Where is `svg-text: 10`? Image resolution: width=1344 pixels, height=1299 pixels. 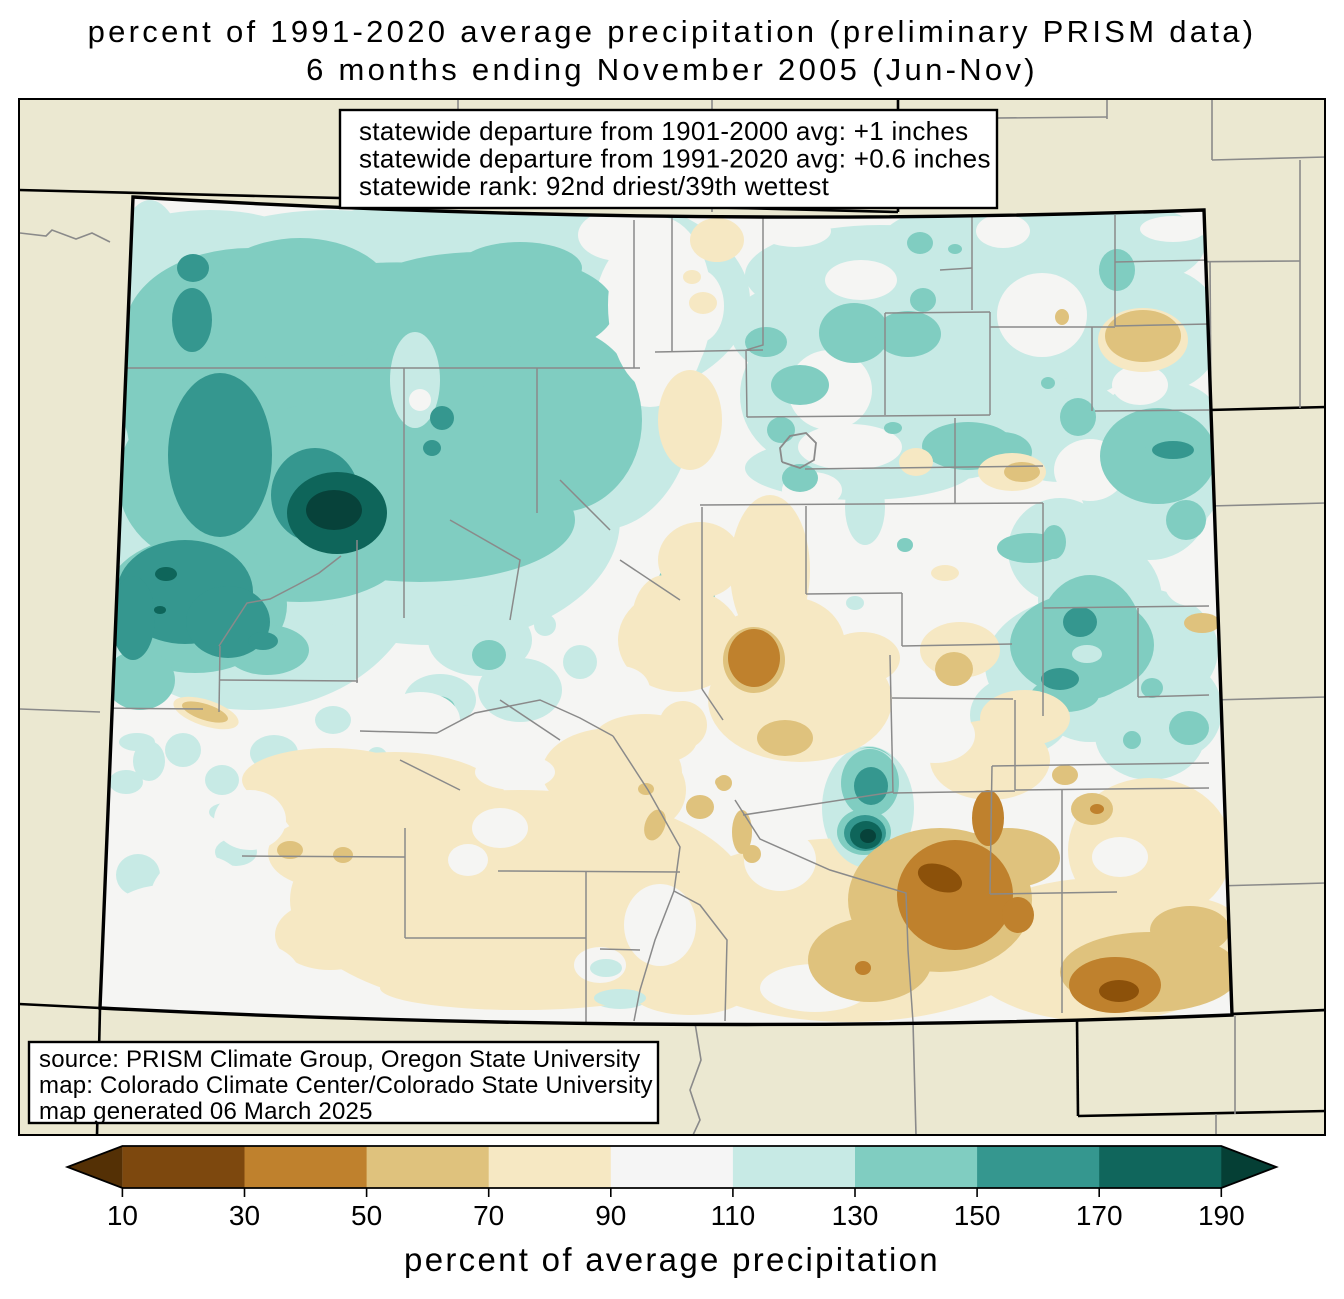
svg-text: 10 is located at coordinates (122, 1215).